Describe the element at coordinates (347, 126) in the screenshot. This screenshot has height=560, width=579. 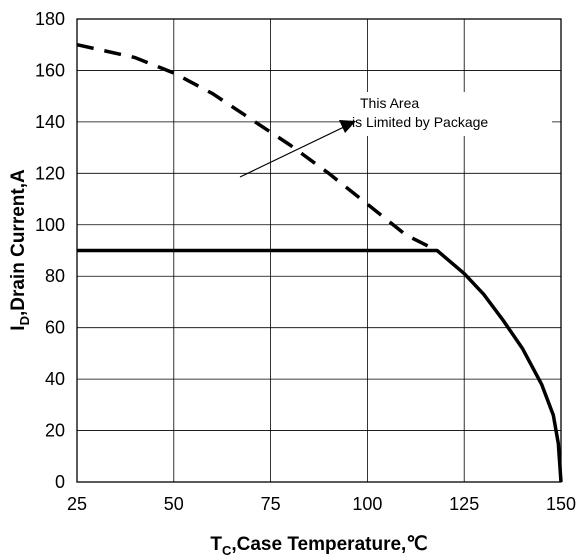
I see `annotation-arrow-head` at that location.